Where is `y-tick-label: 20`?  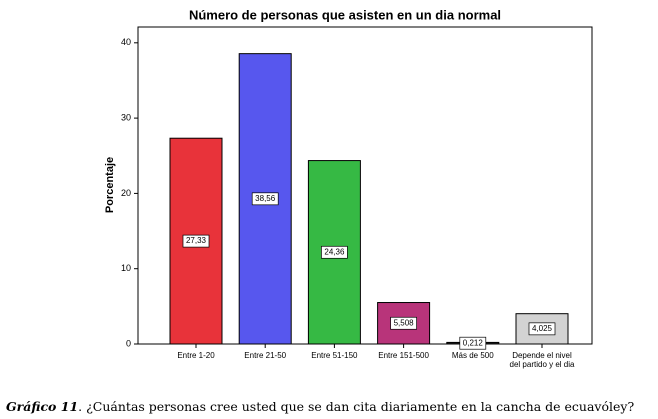
y-tick-label: 20 is located at coordinates (126, 193).